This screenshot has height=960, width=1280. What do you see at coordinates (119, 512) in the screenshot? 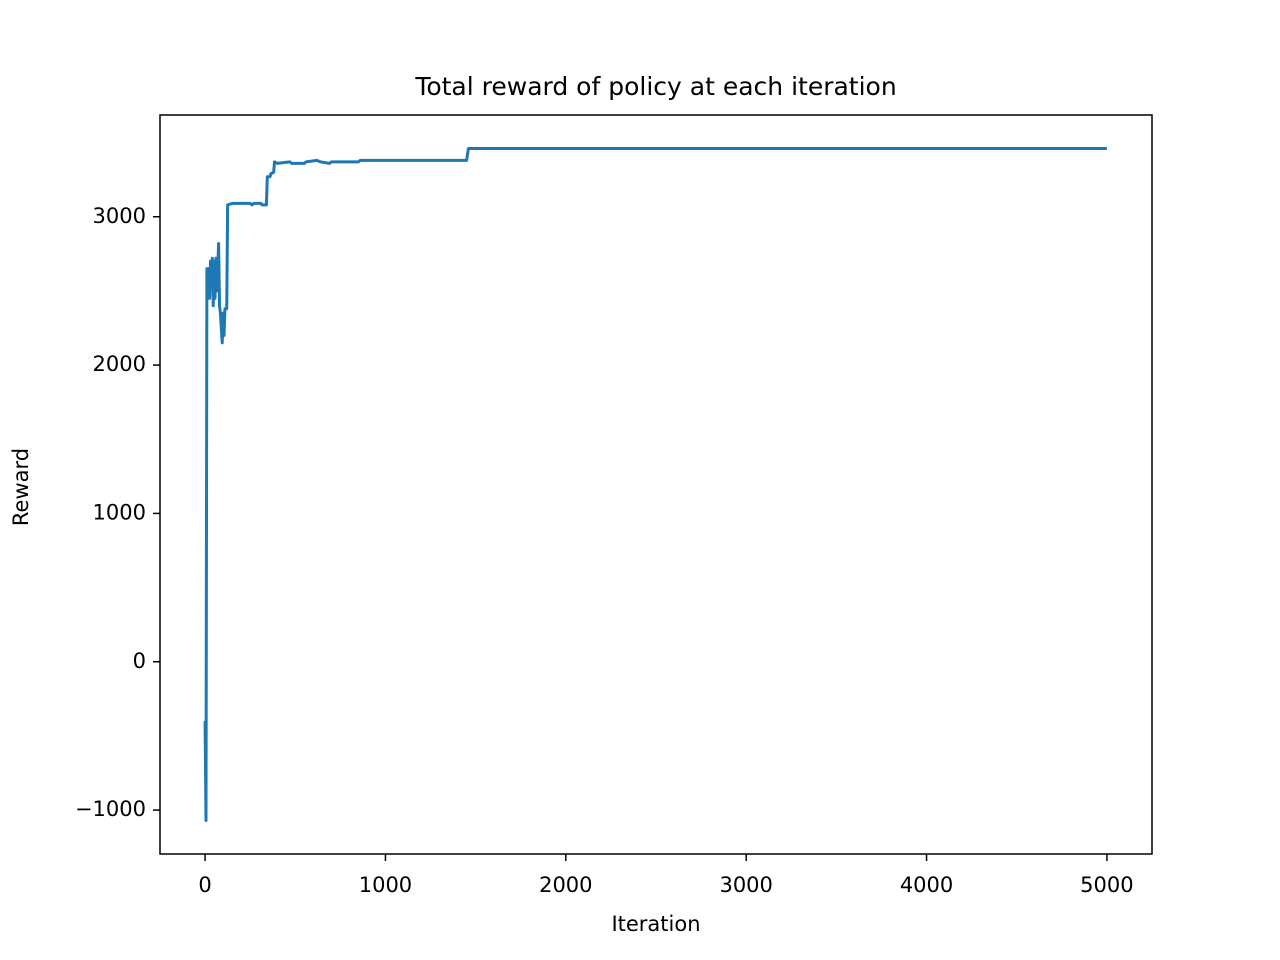
I see `y-tick-label: 1000` at bounding box center [119, 512].